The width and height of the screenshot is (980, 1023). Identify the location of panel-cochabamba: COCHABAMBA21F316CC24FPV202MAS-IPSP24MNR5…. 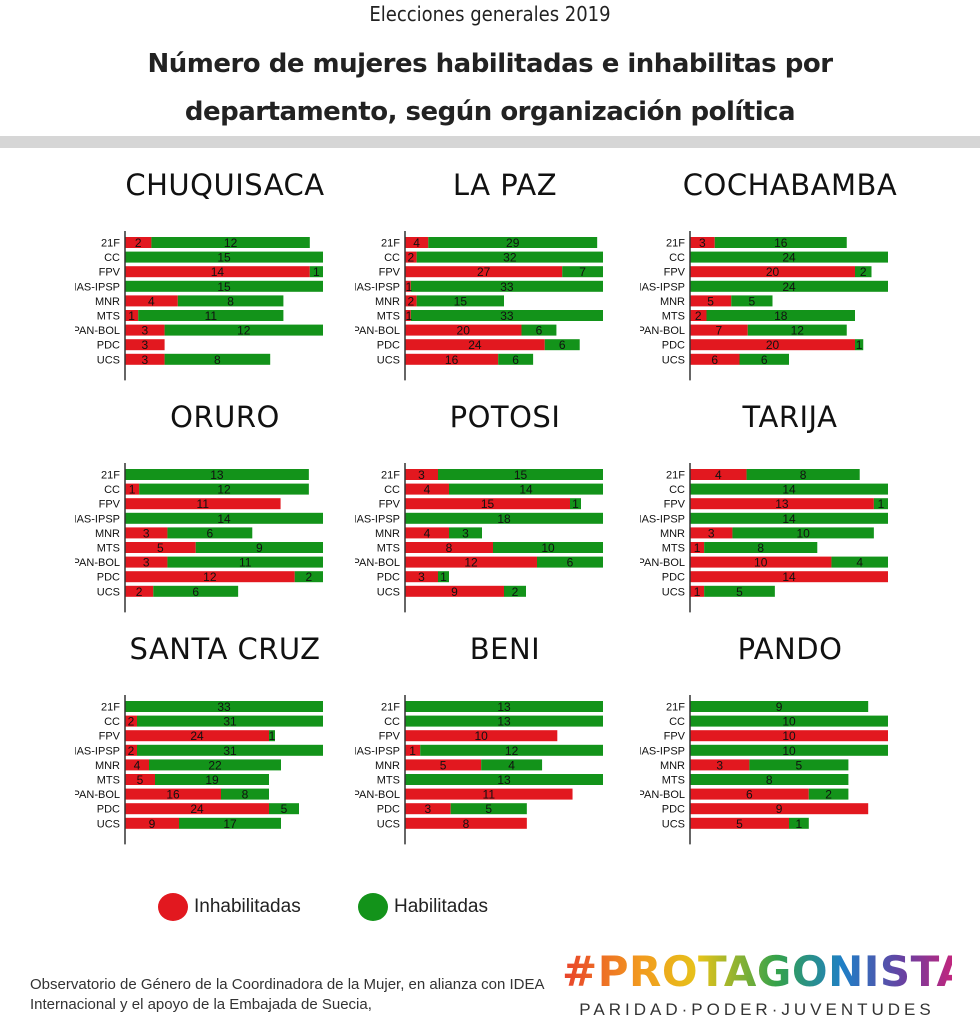
(790, 288).